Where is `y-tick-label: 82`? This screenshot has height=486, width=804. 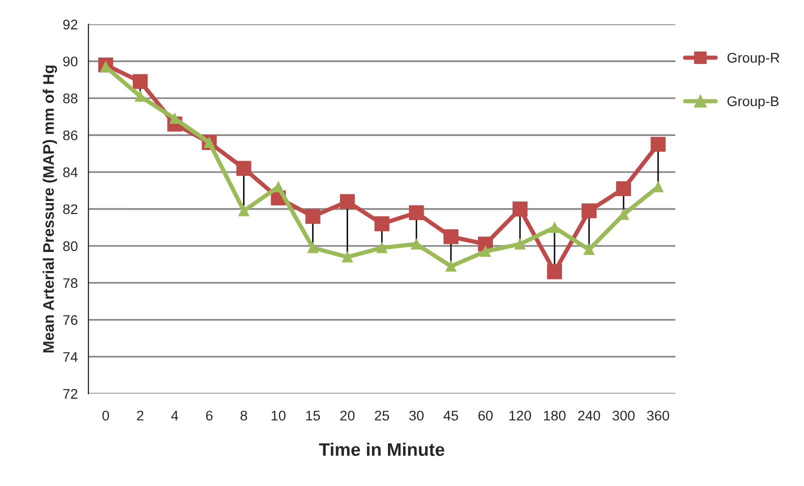
y-tick-label: 82 is located at coordinates (70, 209).